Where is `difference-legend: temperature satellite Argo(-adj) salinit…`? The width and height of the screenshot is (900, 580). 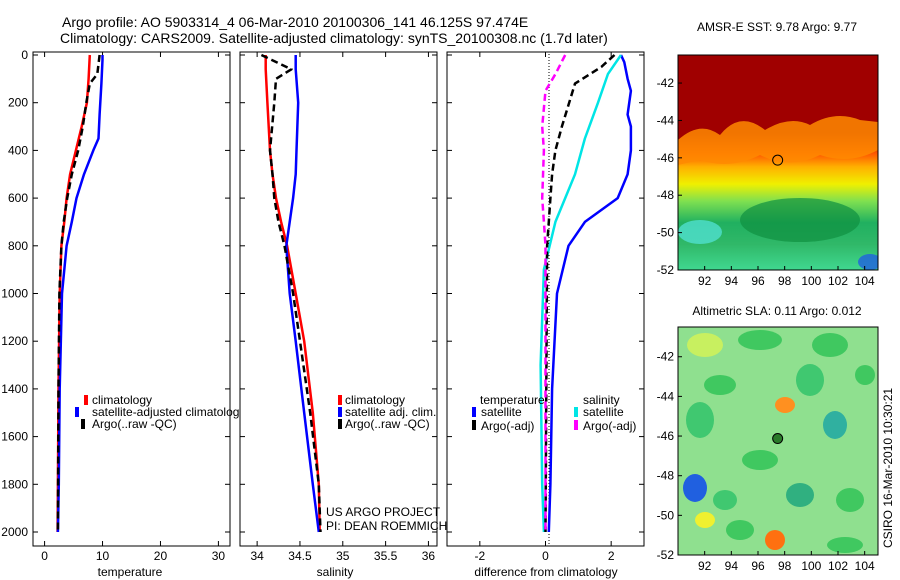
difference-legend: temperature satellite Argo(-adj) salinit… is located at coordinates (554, 413).